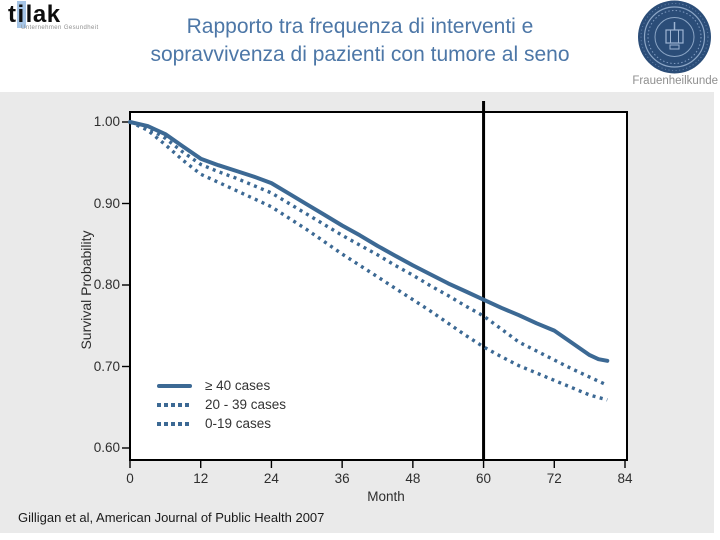 The width and height of the screenshot is (720, 540). I want to click on tilak-logo: tilak Unternehmen Gesundheit, so click(53, 16).